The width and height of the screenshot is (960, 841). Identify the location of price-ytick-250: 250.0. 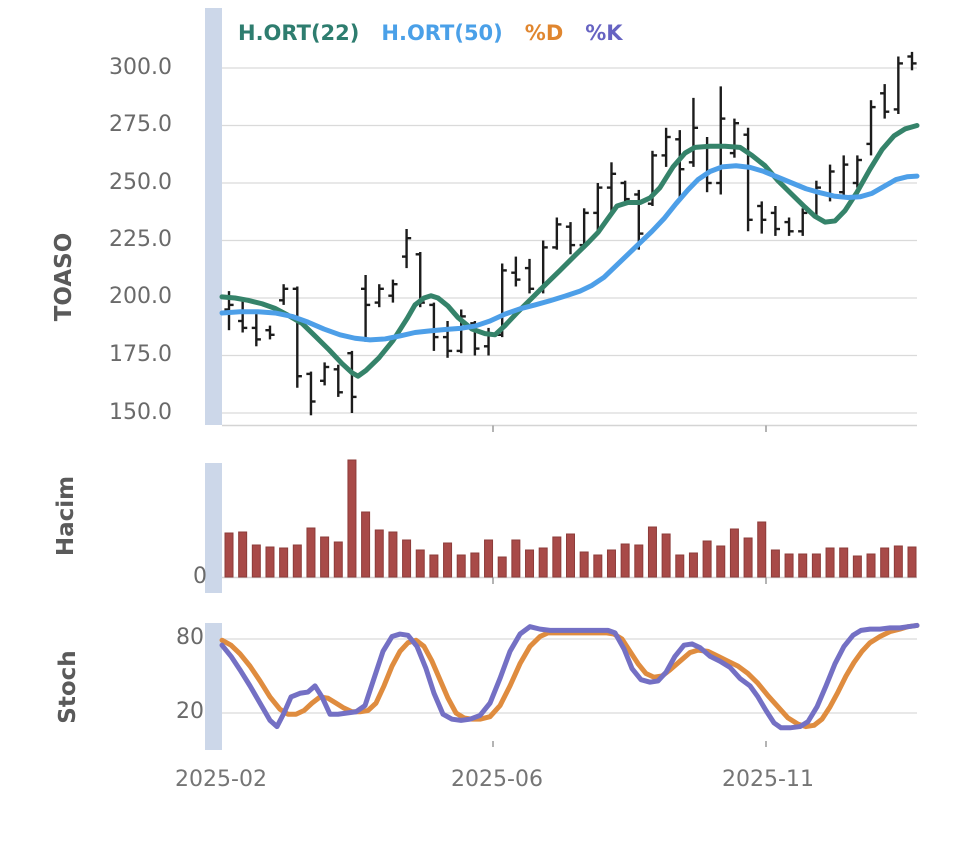
(140, 182).